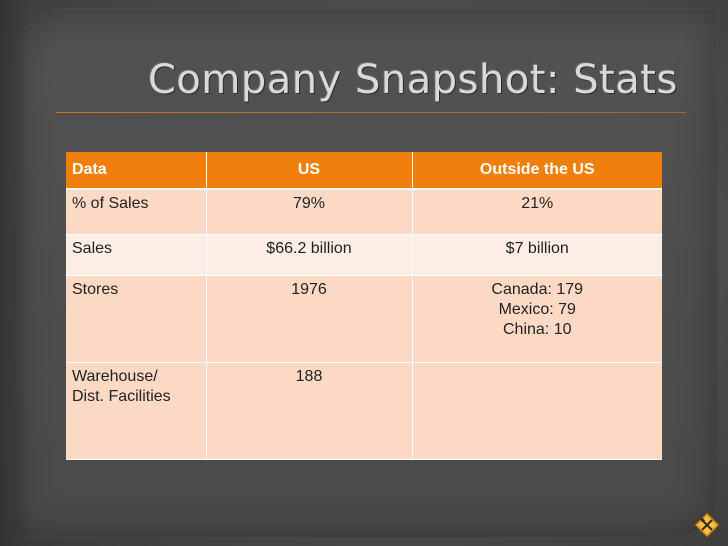 This screenshot has width=728, height=546. What do you see at coordinates (537, 289) in the screenshot?
I see `outside-line: Canada: 179` at bounding box center [537, 289].